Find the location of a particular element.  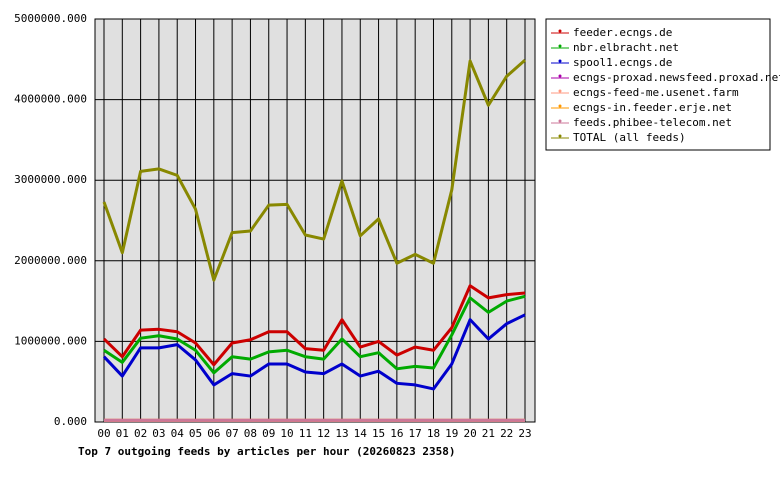

legend-label: ecngs-proxad.newsfeed.proxad.net is located at coordinates (676, 77).